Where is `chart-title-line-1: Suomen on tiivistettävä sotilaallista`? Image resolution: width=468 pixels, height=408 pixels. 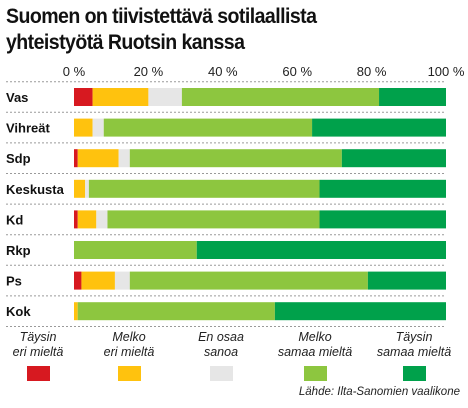
chart-title-line-1: Suomen on tiivistettävä sotilaallista is located at coordinates (161, 16).